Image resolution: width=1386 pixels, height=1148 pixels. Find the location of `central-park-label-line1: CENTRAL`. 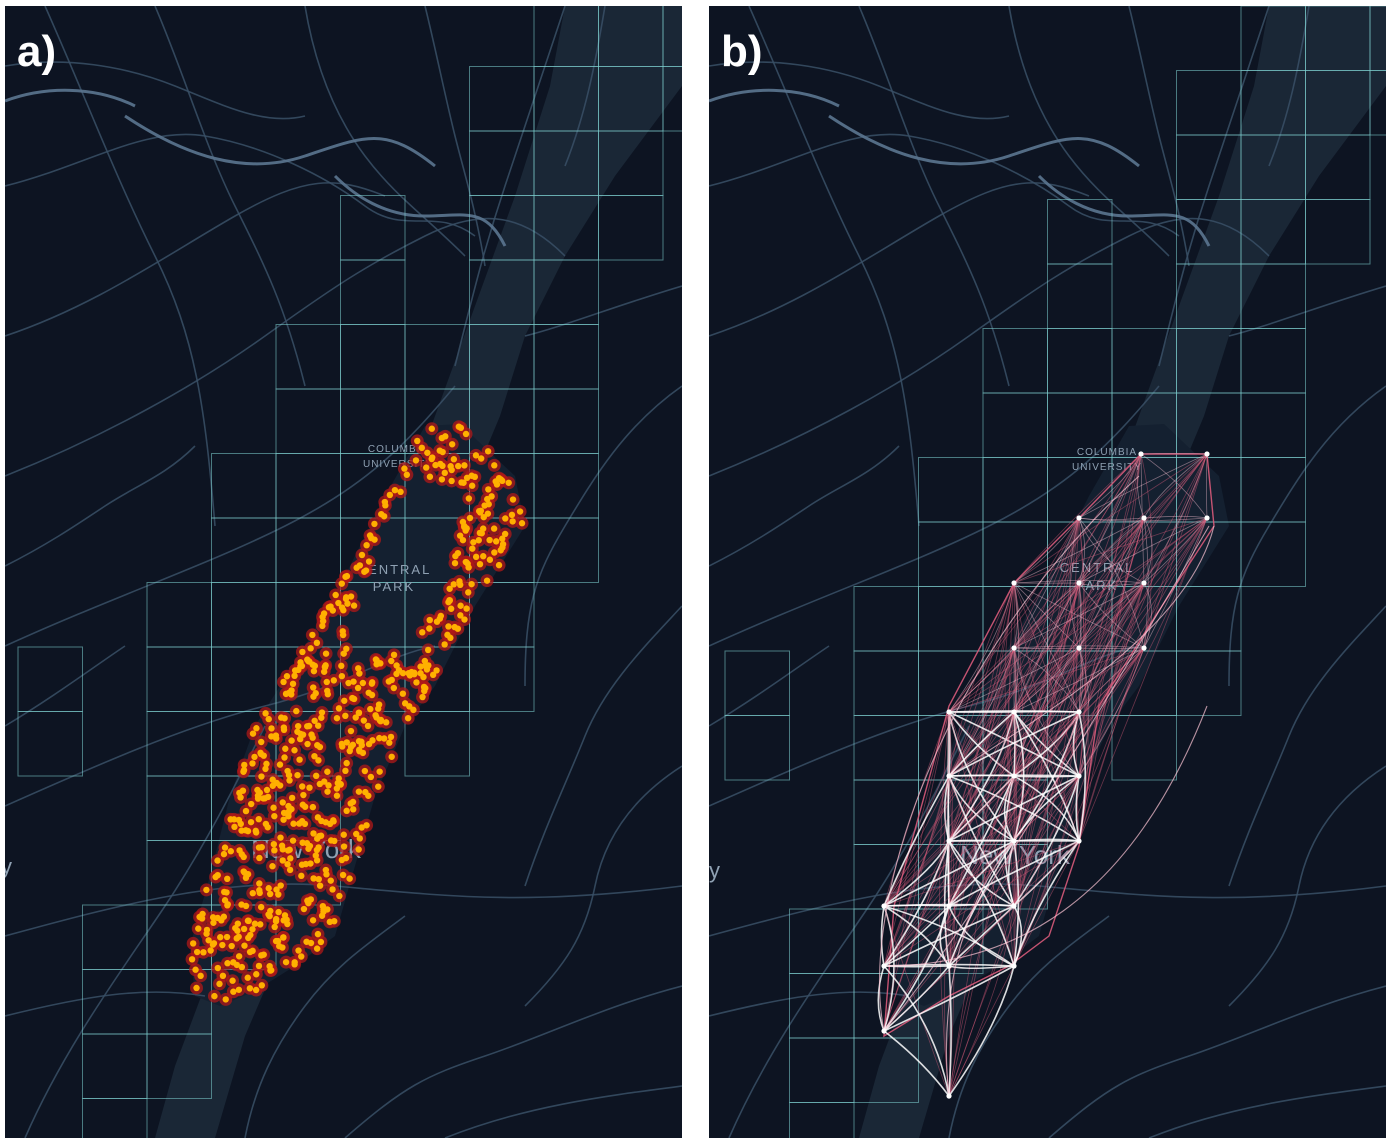

central-park-label-line1: CENTRAL is located at coordinates (1097, 567).